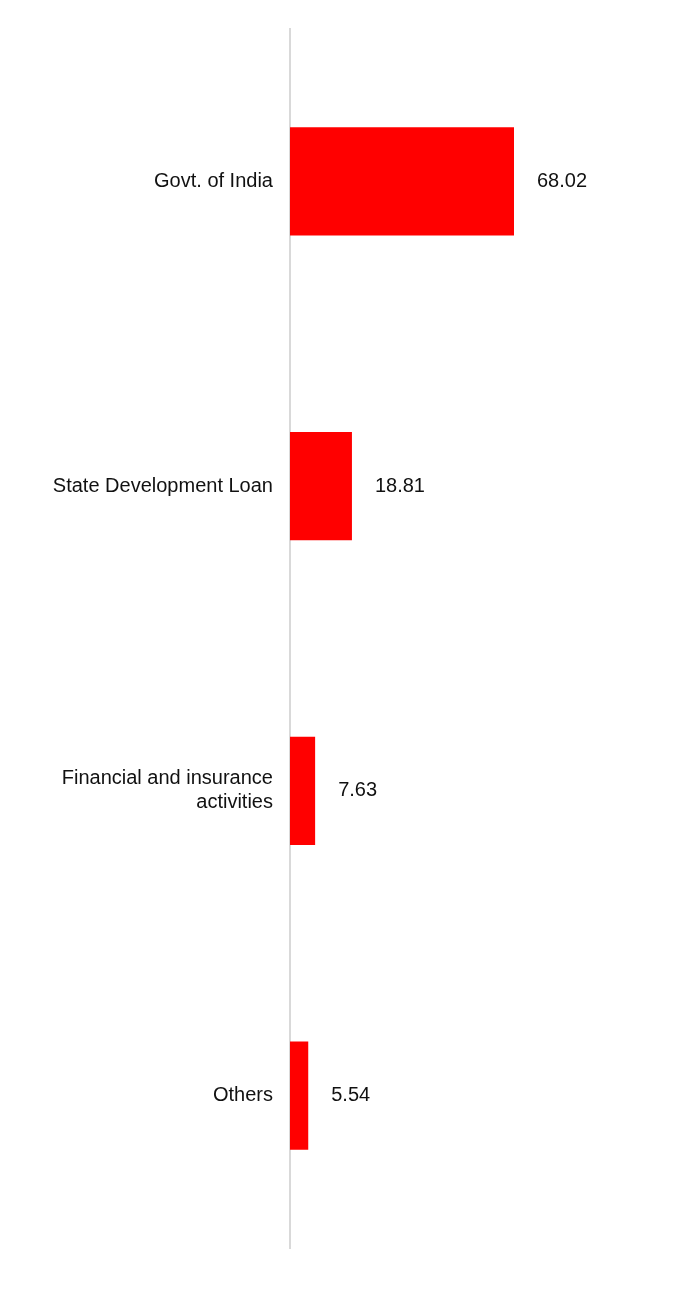  I want to click on data-label: 5.54, so click(351, 1094).